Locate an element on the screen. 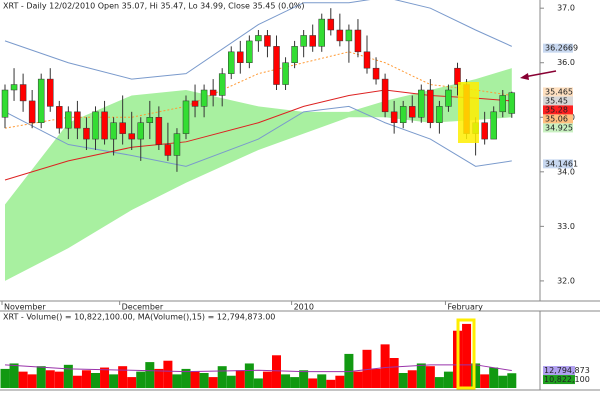 This screenshot has height=420, width=600. price-label: 34.925 is located at coordinates (559, 127).